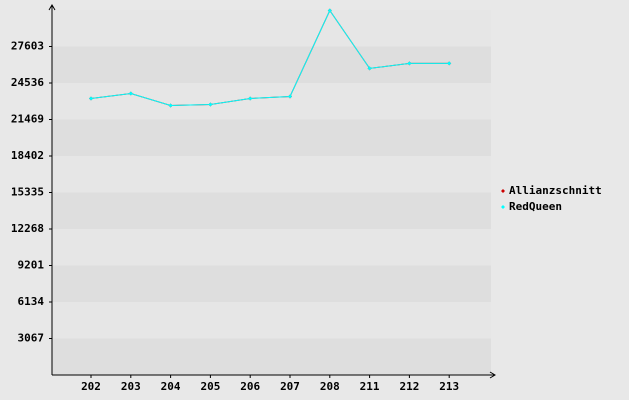 Image resolution: width=629 pixels, height=400 pixels. Describe the element at coordinates (27, 82) in the screenshot. I see `y-tick-label: 24536` at that location.